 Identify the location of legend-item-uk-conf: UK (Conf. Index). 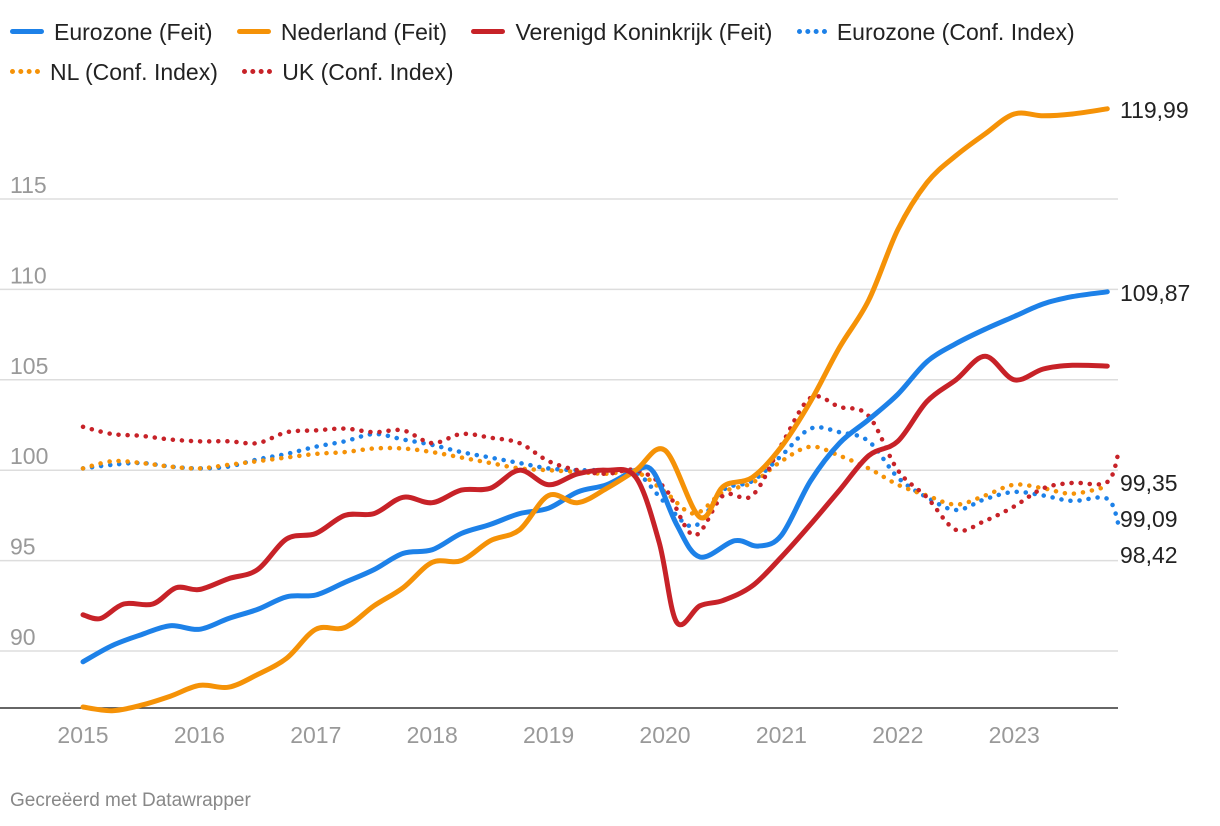
(348, 72).